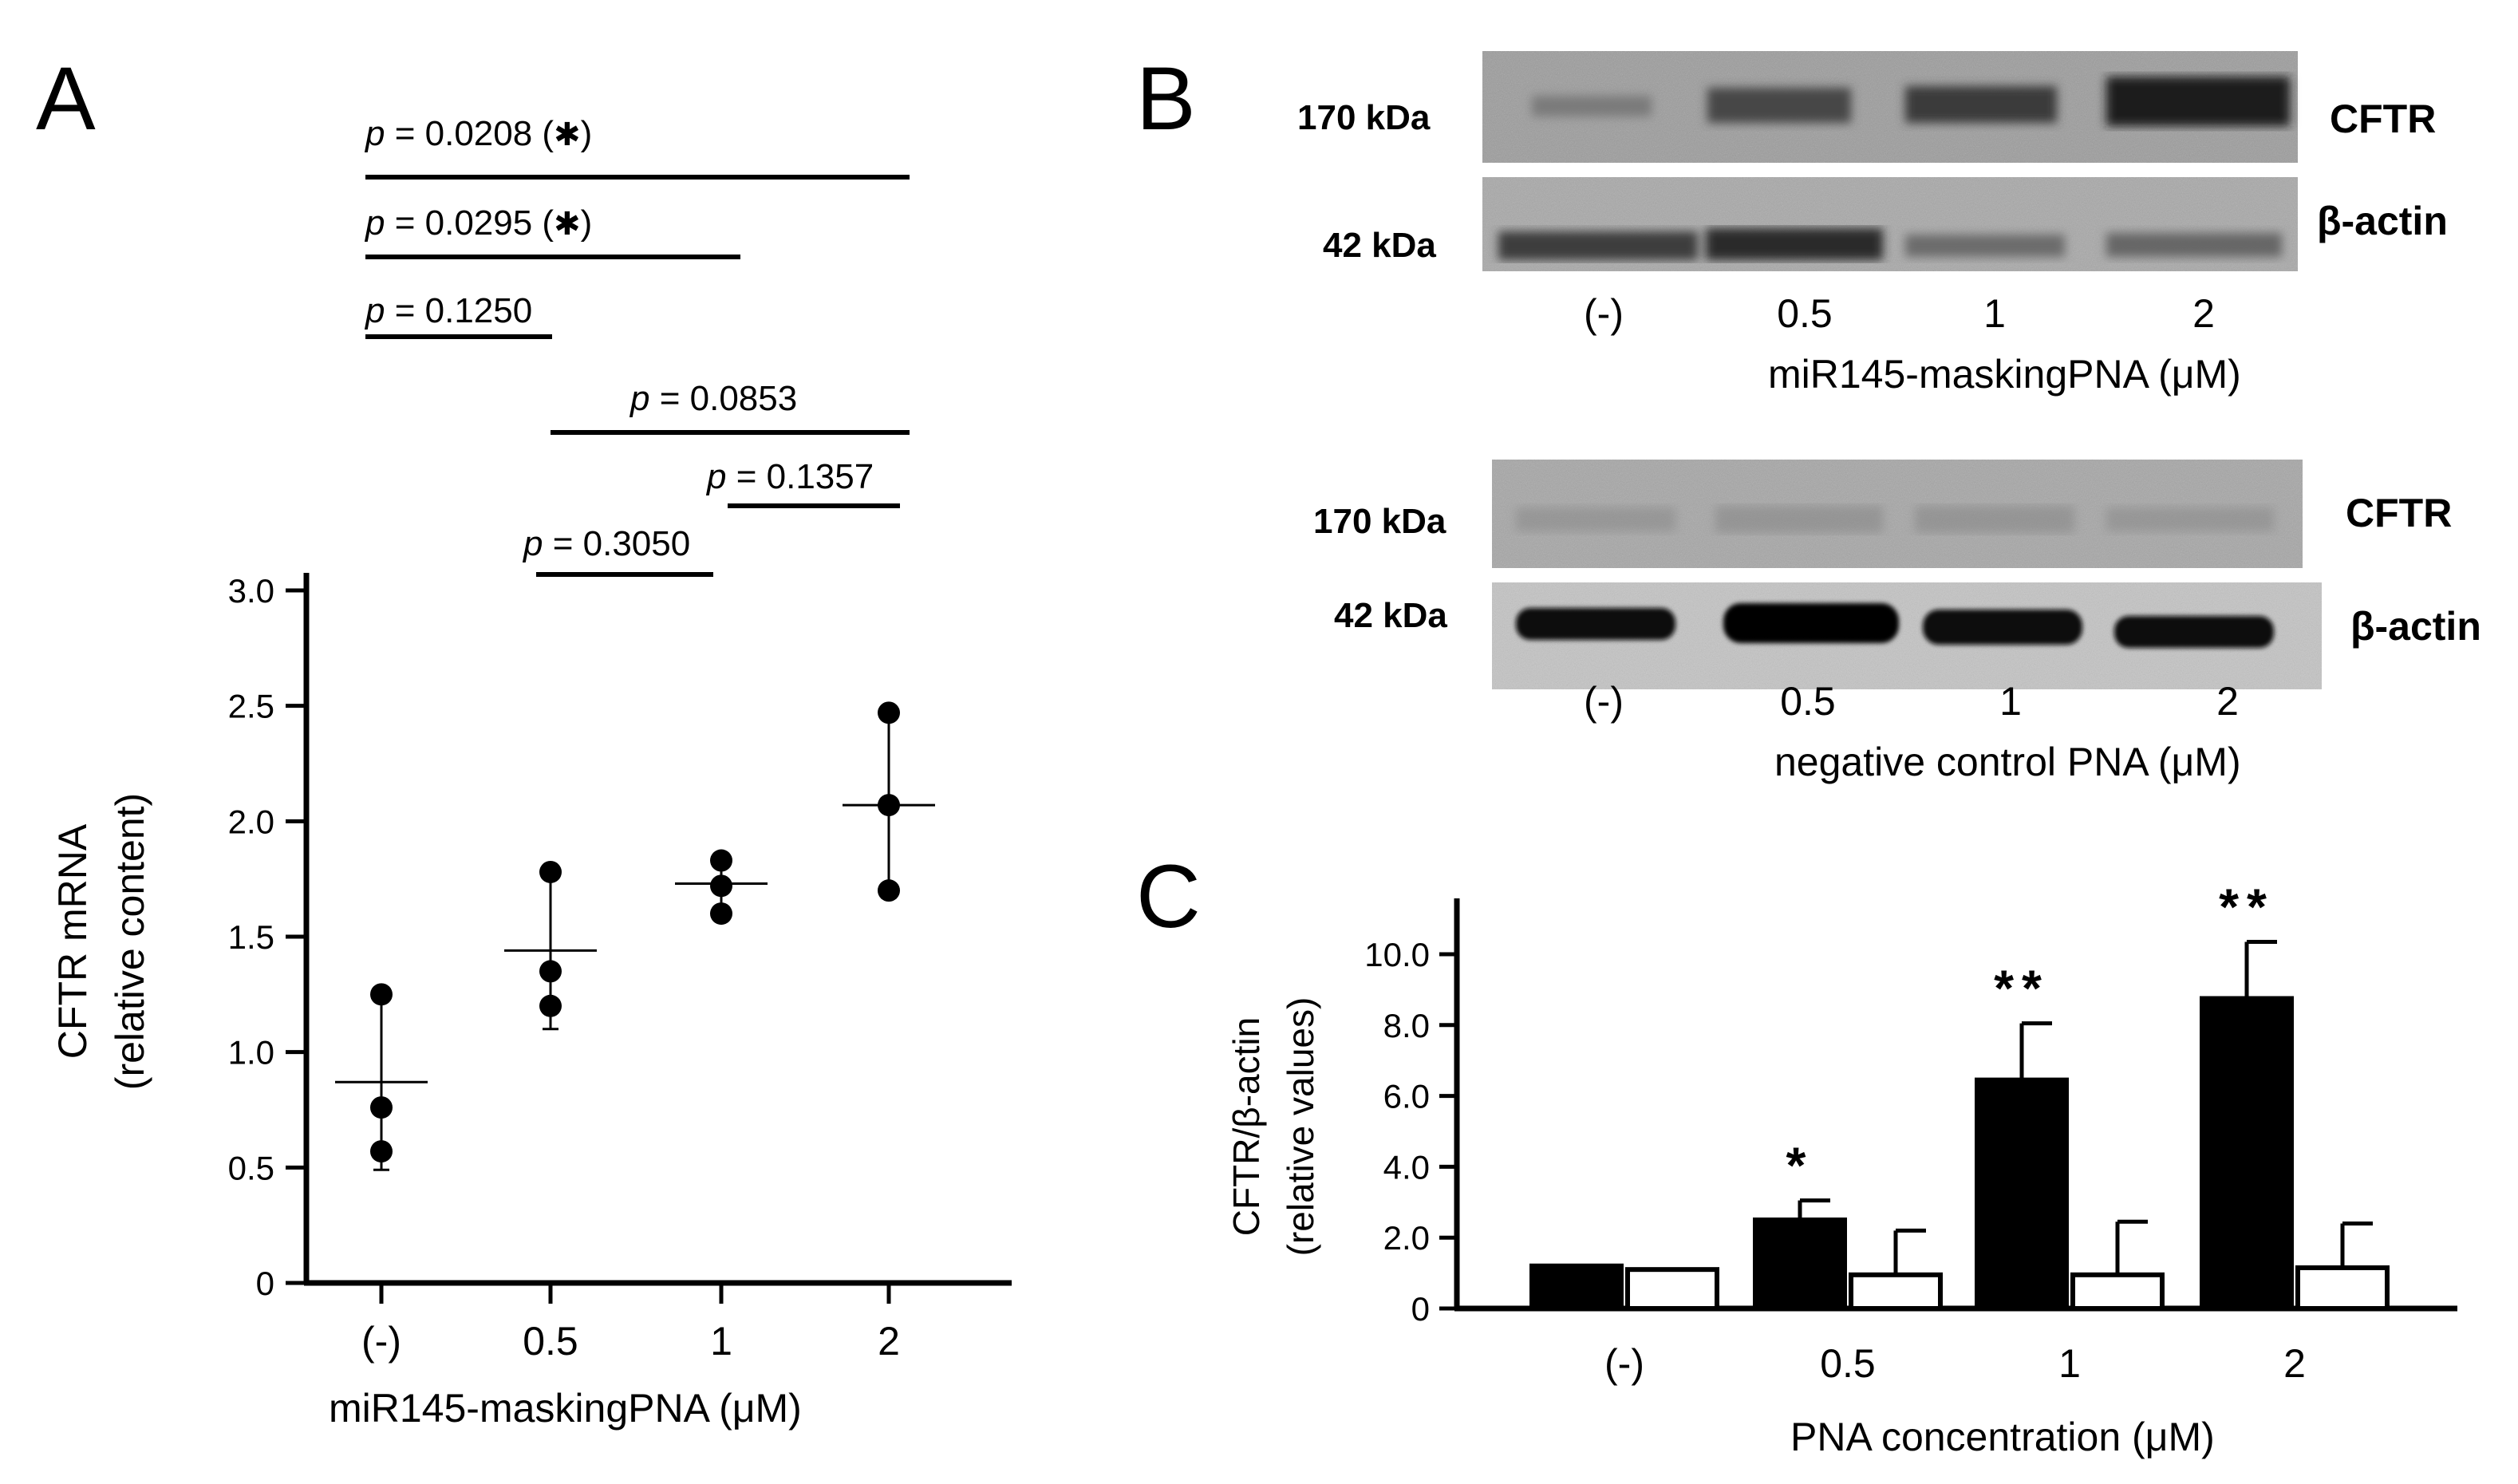  What do you see at coordinates (130, 942) in the screenshot?
I see `y-axis-subtitle: (relative content)` at bounding box center [130, 942].